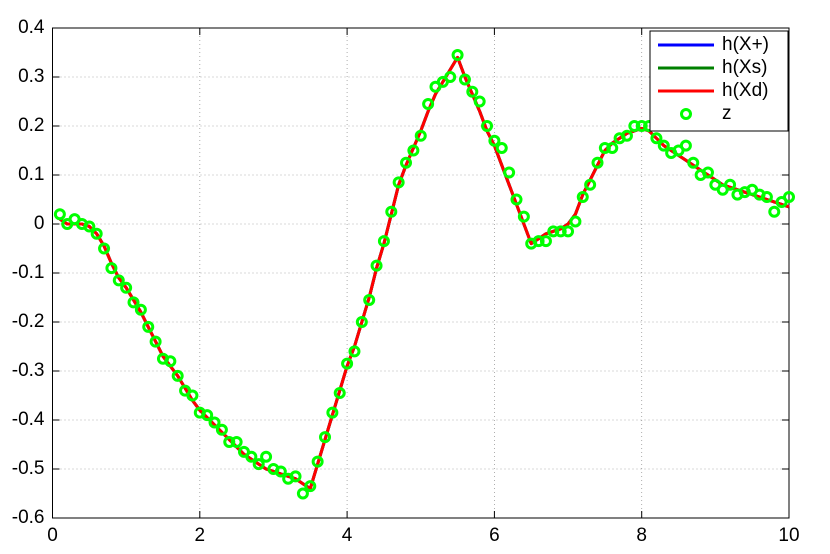  What do you see at coordinates (686, 114) in the screenshot?
I see `legend-swatch` at bounding box center [686, 114].